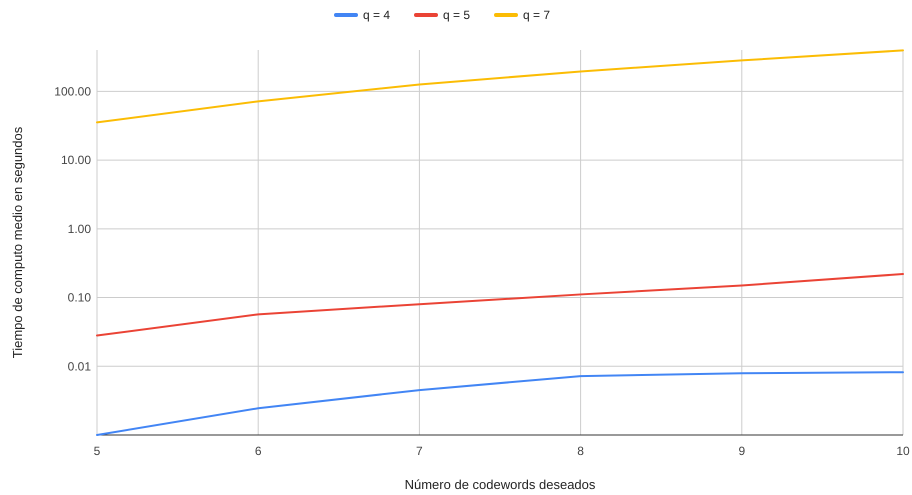  Describe the element at coordinates (80, 229) in the screenshot. I see `y-tick-label: 1.00` at that location.